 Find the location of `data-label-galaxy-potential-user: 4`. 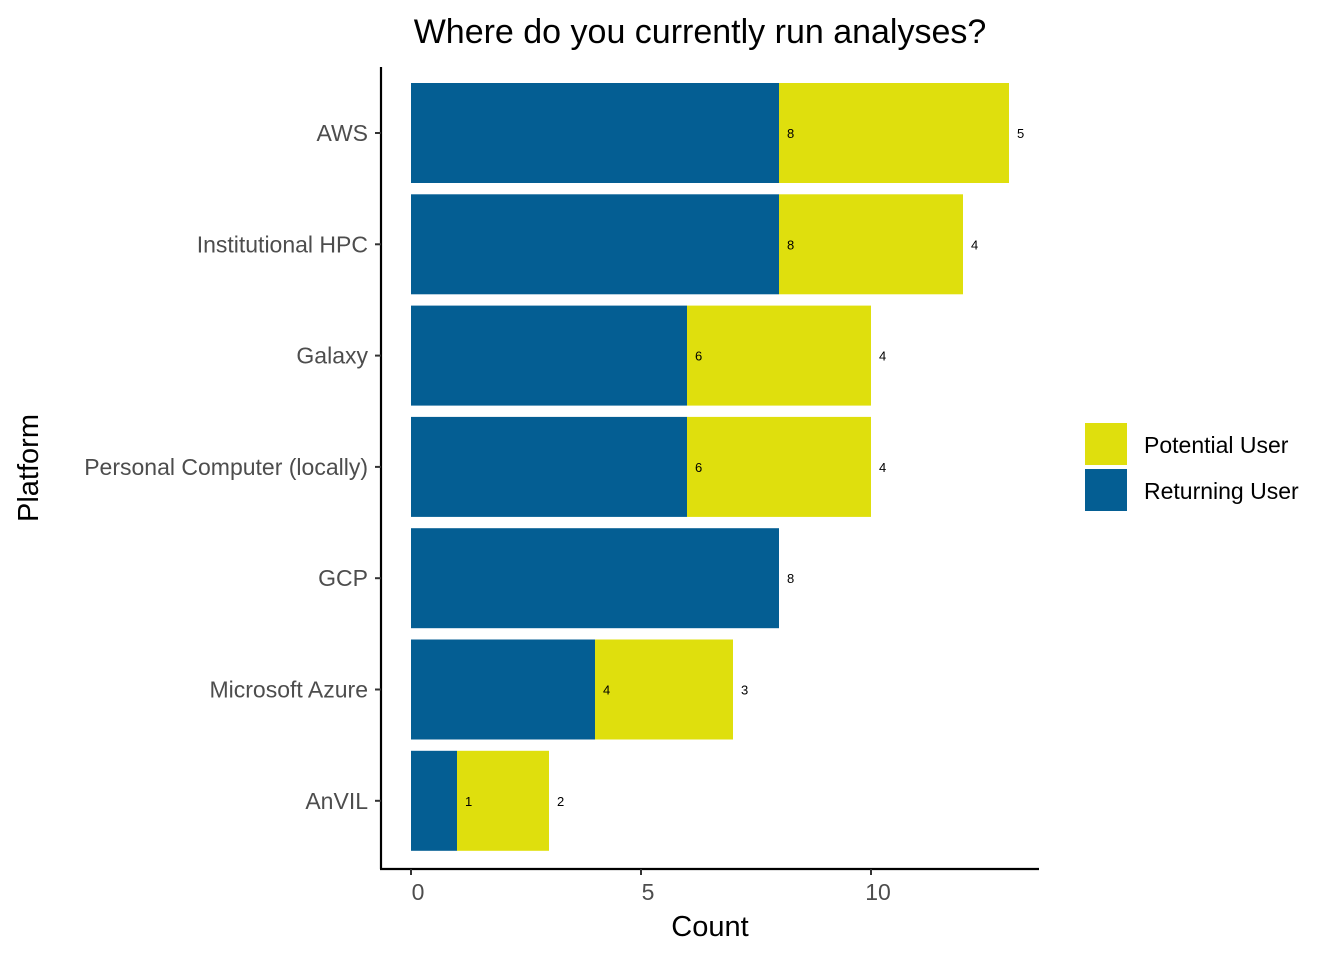

data-label-galaxy-potential-user: 4 is located at coordinates (882, 356).